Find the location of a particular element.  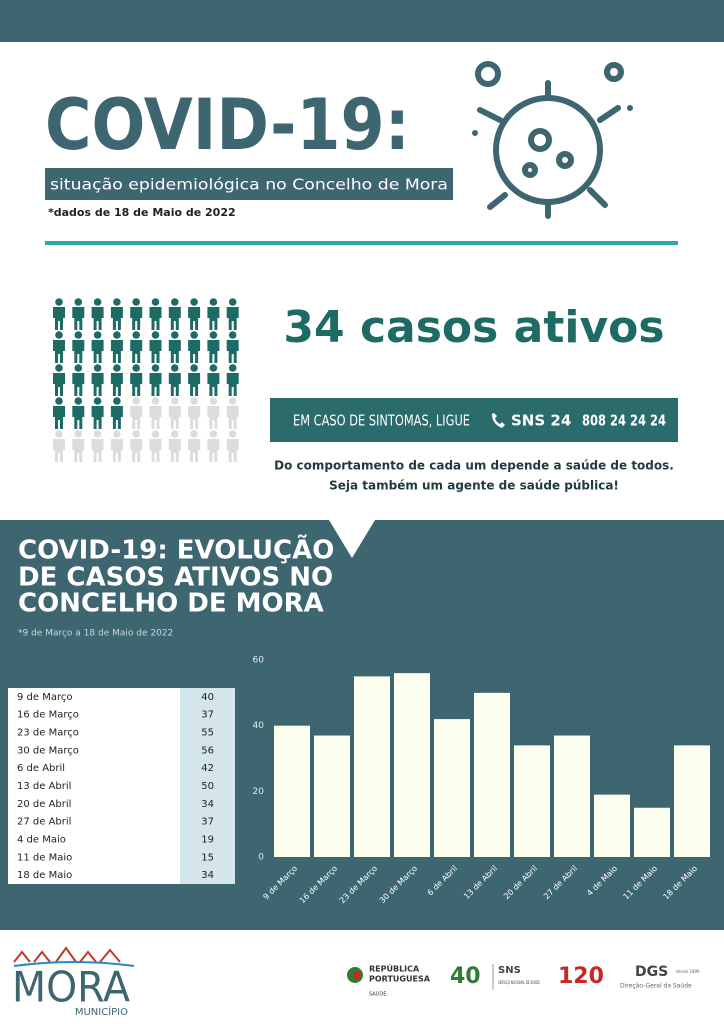

hotline-banner is located at coordinates (474, 420).